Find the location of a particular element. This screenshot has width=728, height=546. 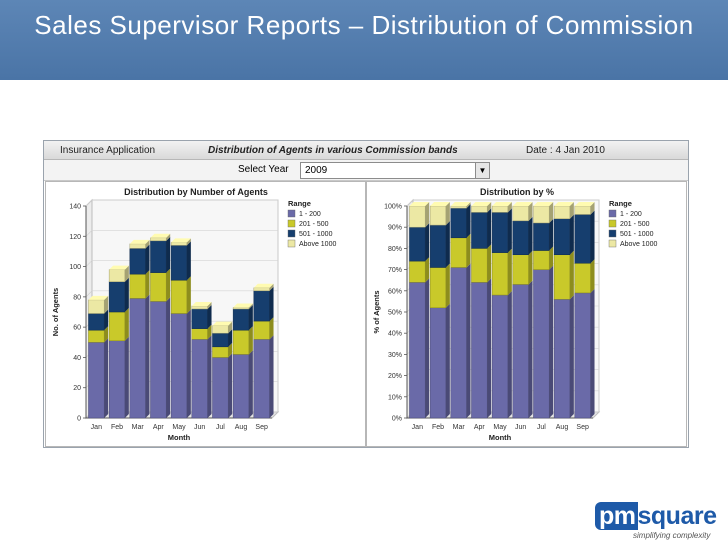

y-tick-label: 50% is located at coordinates (395, 313).